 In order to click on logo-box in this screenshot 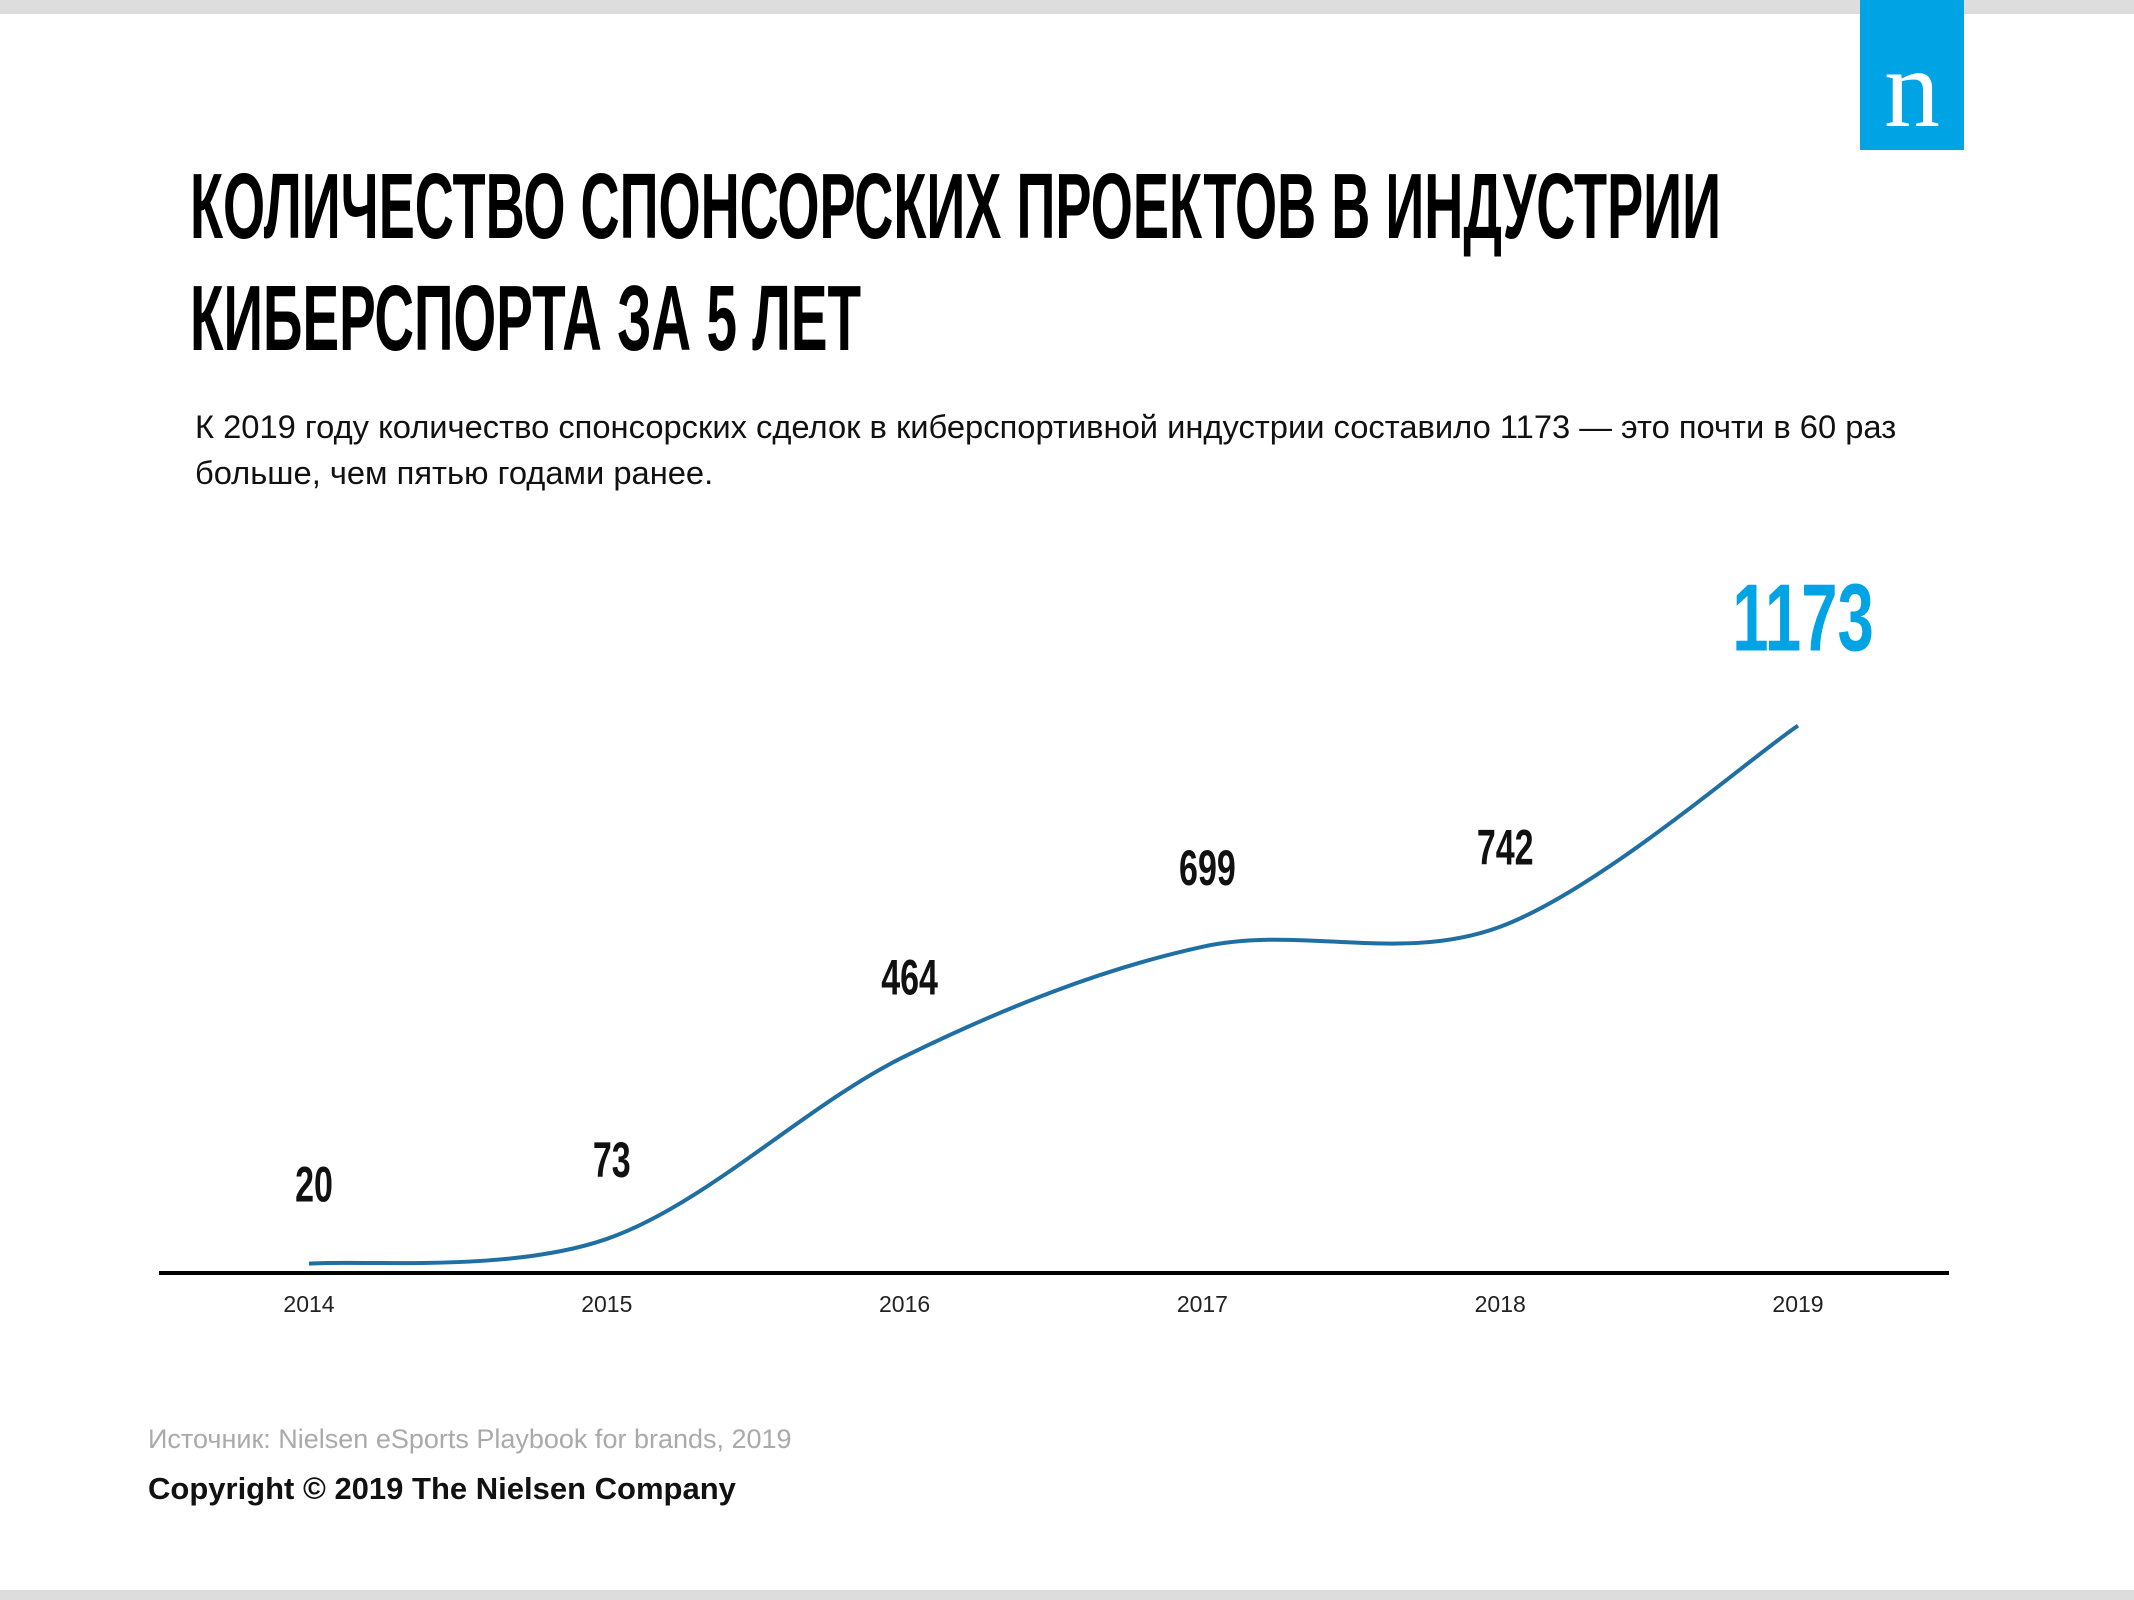, I will do `click(1912, 75)`.